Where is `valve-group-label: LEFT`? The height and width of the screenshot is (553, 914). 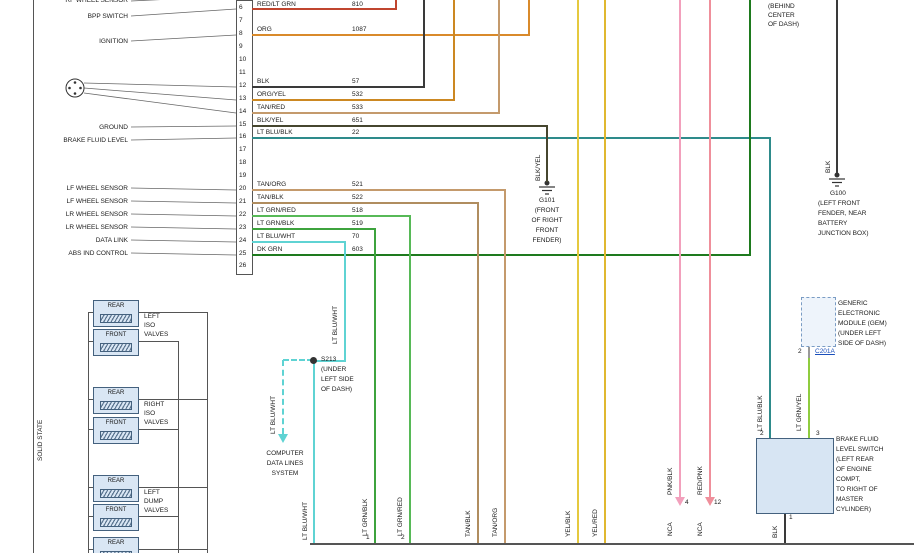
valve-group-label: LEFT is located at coordinates (152, 316).